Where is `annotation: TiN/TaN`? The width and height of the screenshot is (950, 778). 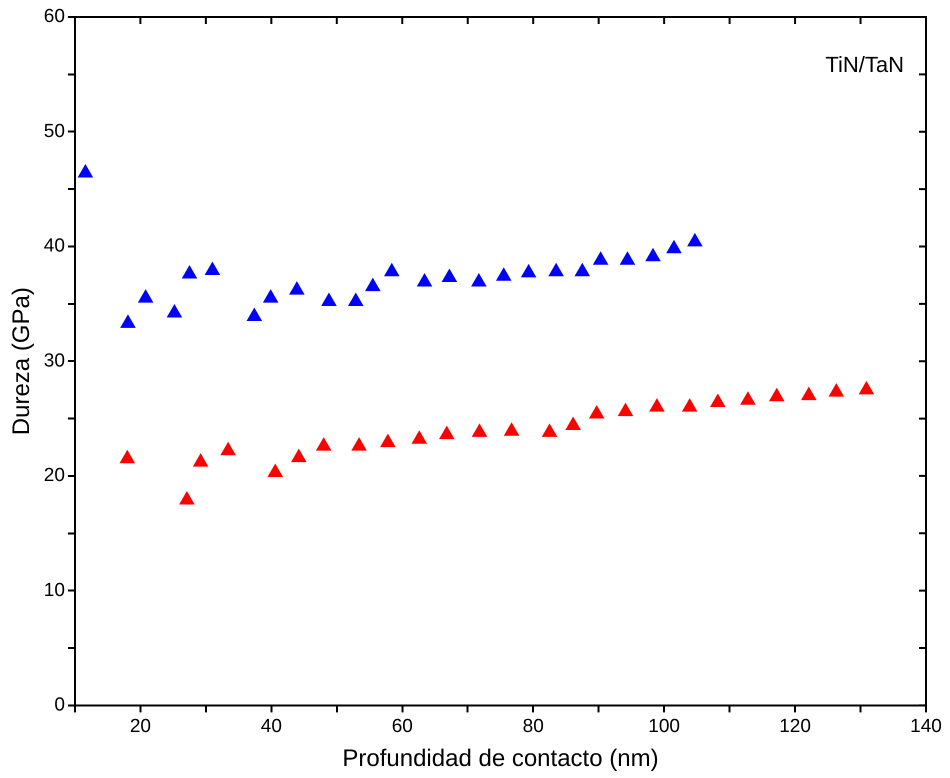 annotation: TiN/TaN is located at coordinates (864, 65).